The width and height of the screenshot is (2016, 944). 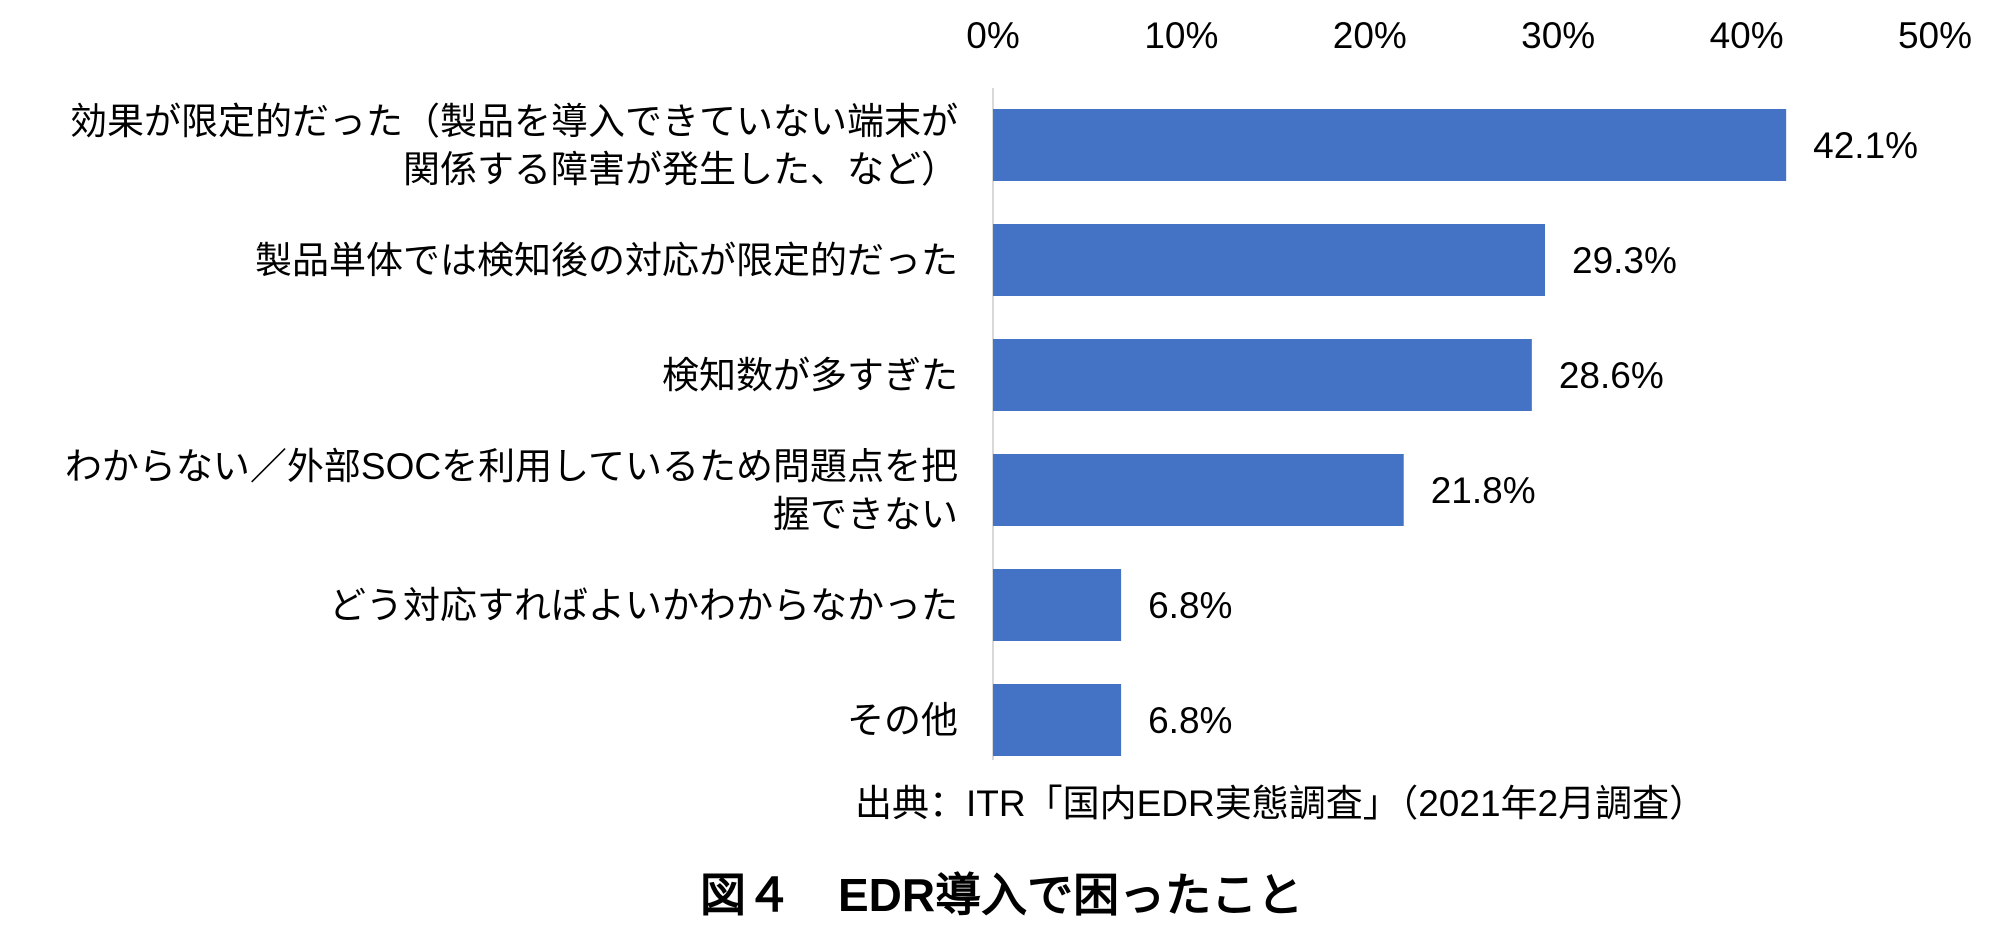 I want to click on category-label: 検知数が多すぎた, so click(x=810, y=375).